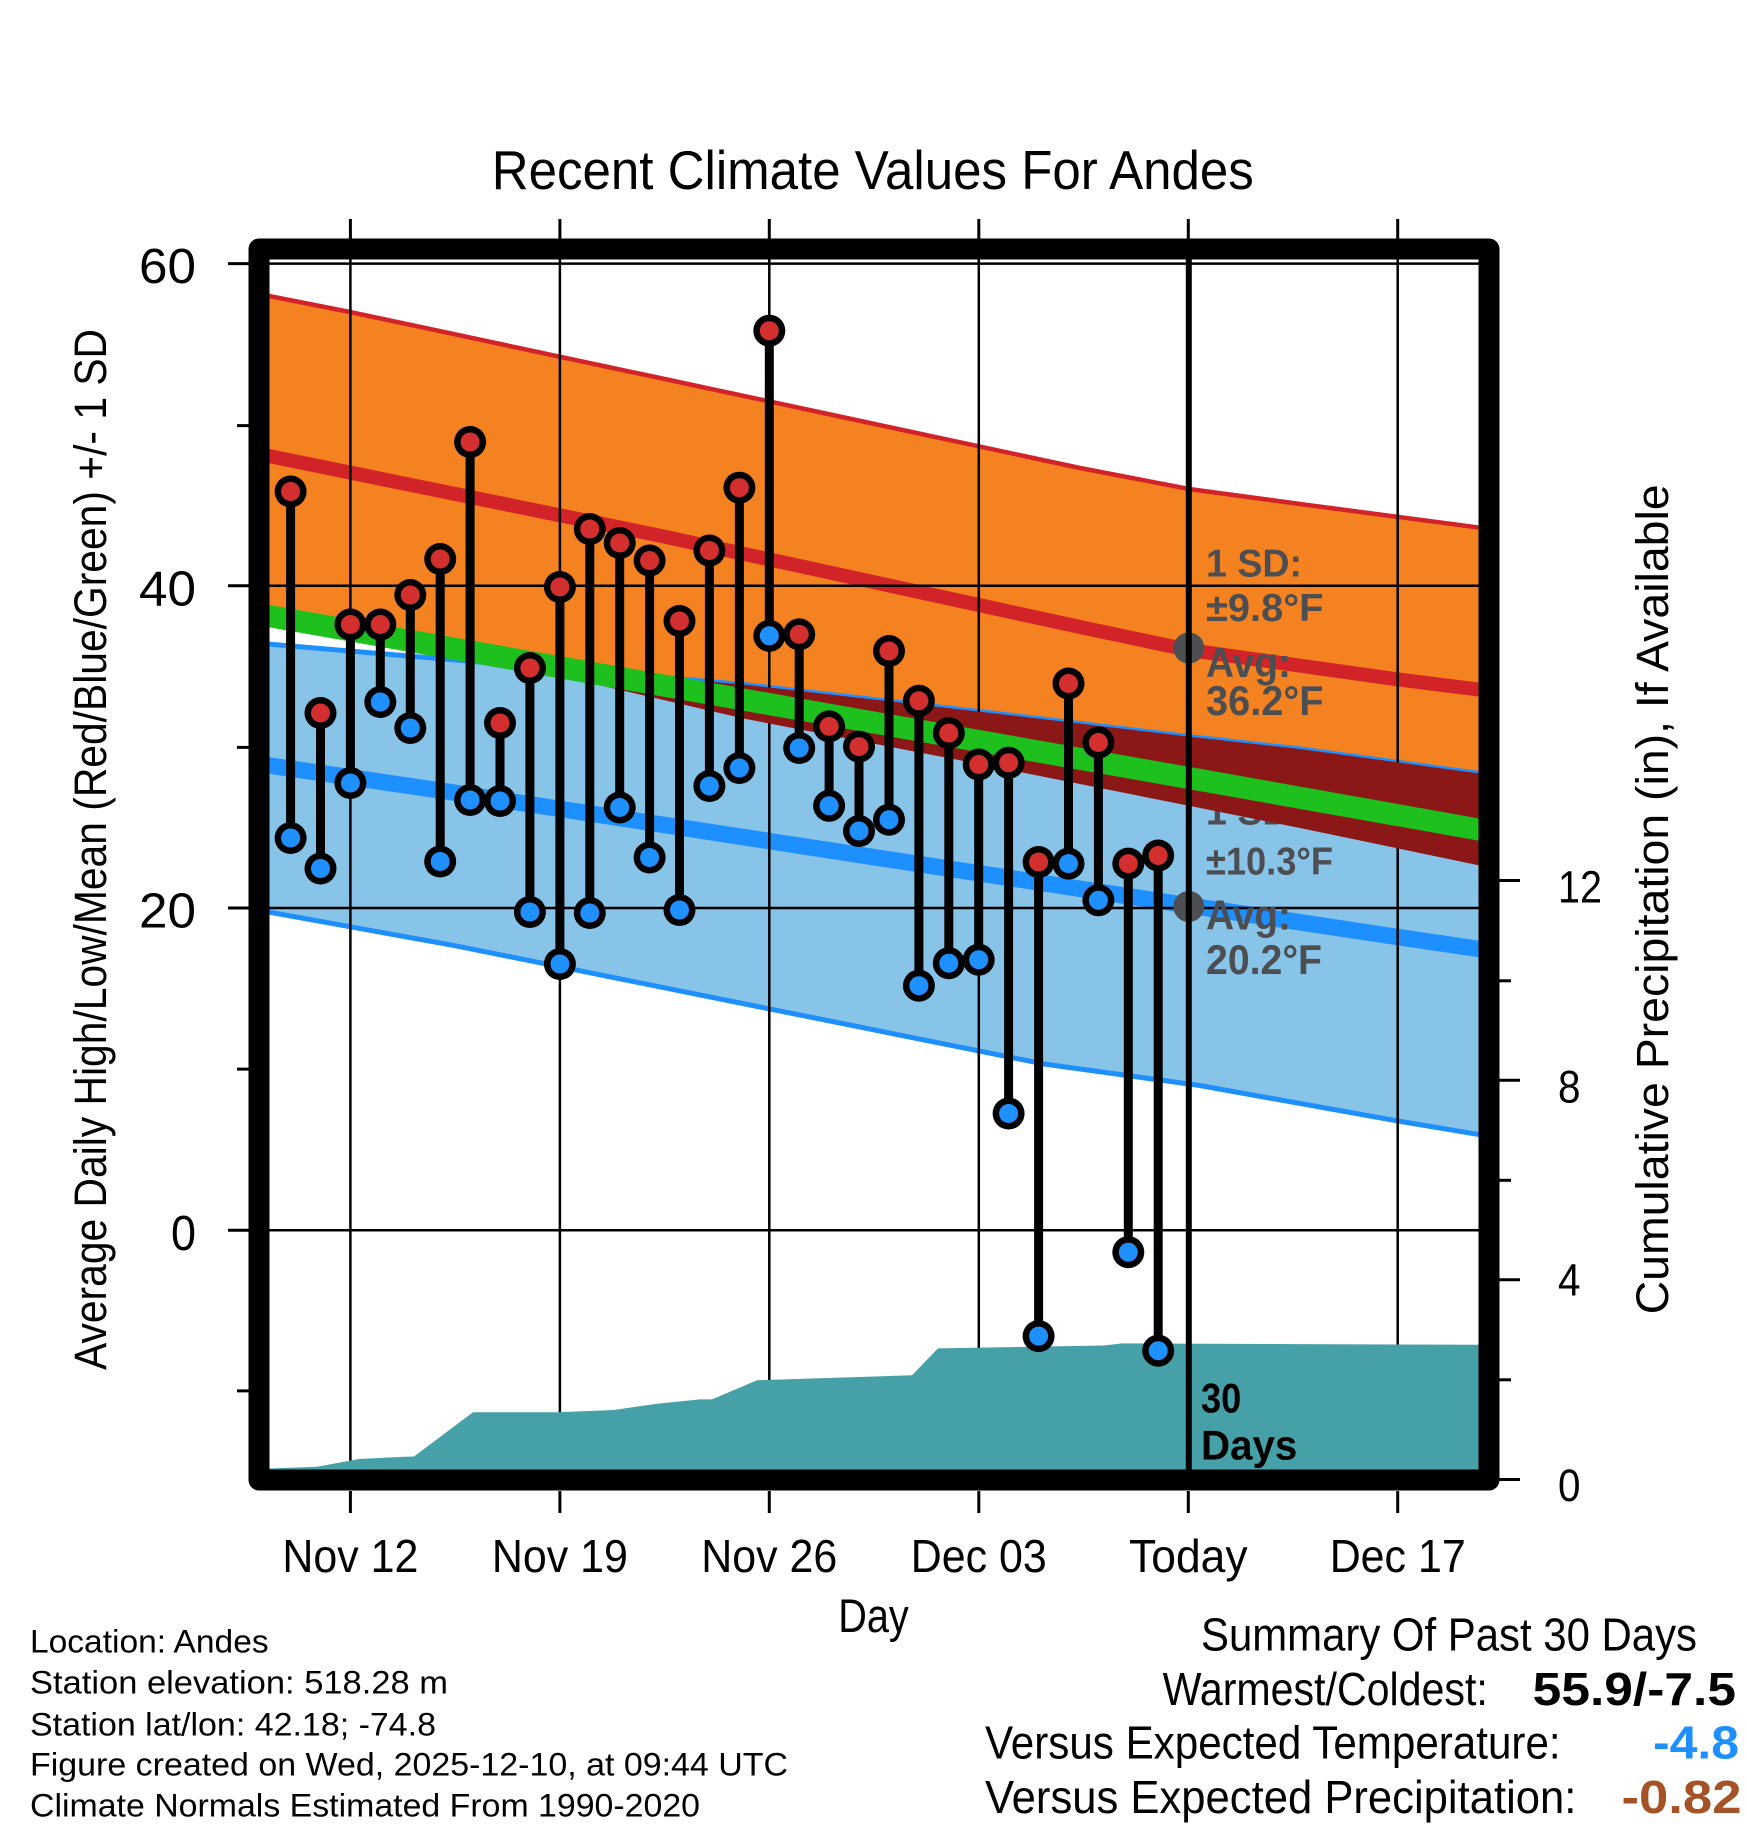  Describe the element at coordinates (350, 1556) in the screenshot. I see `svg-text: Nov 12` at that location.